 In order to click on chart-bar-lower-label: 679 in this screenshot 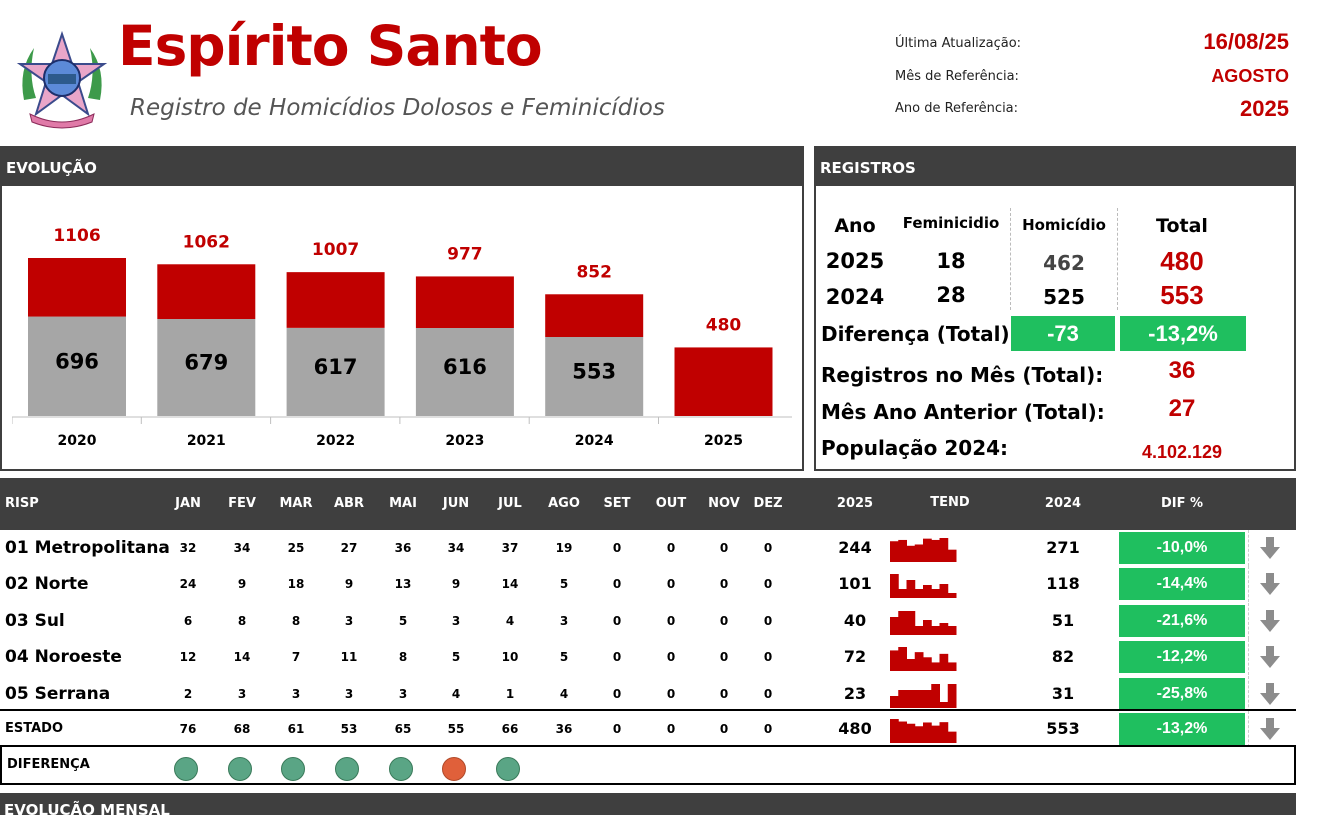, I will do `click(206, 363)`.